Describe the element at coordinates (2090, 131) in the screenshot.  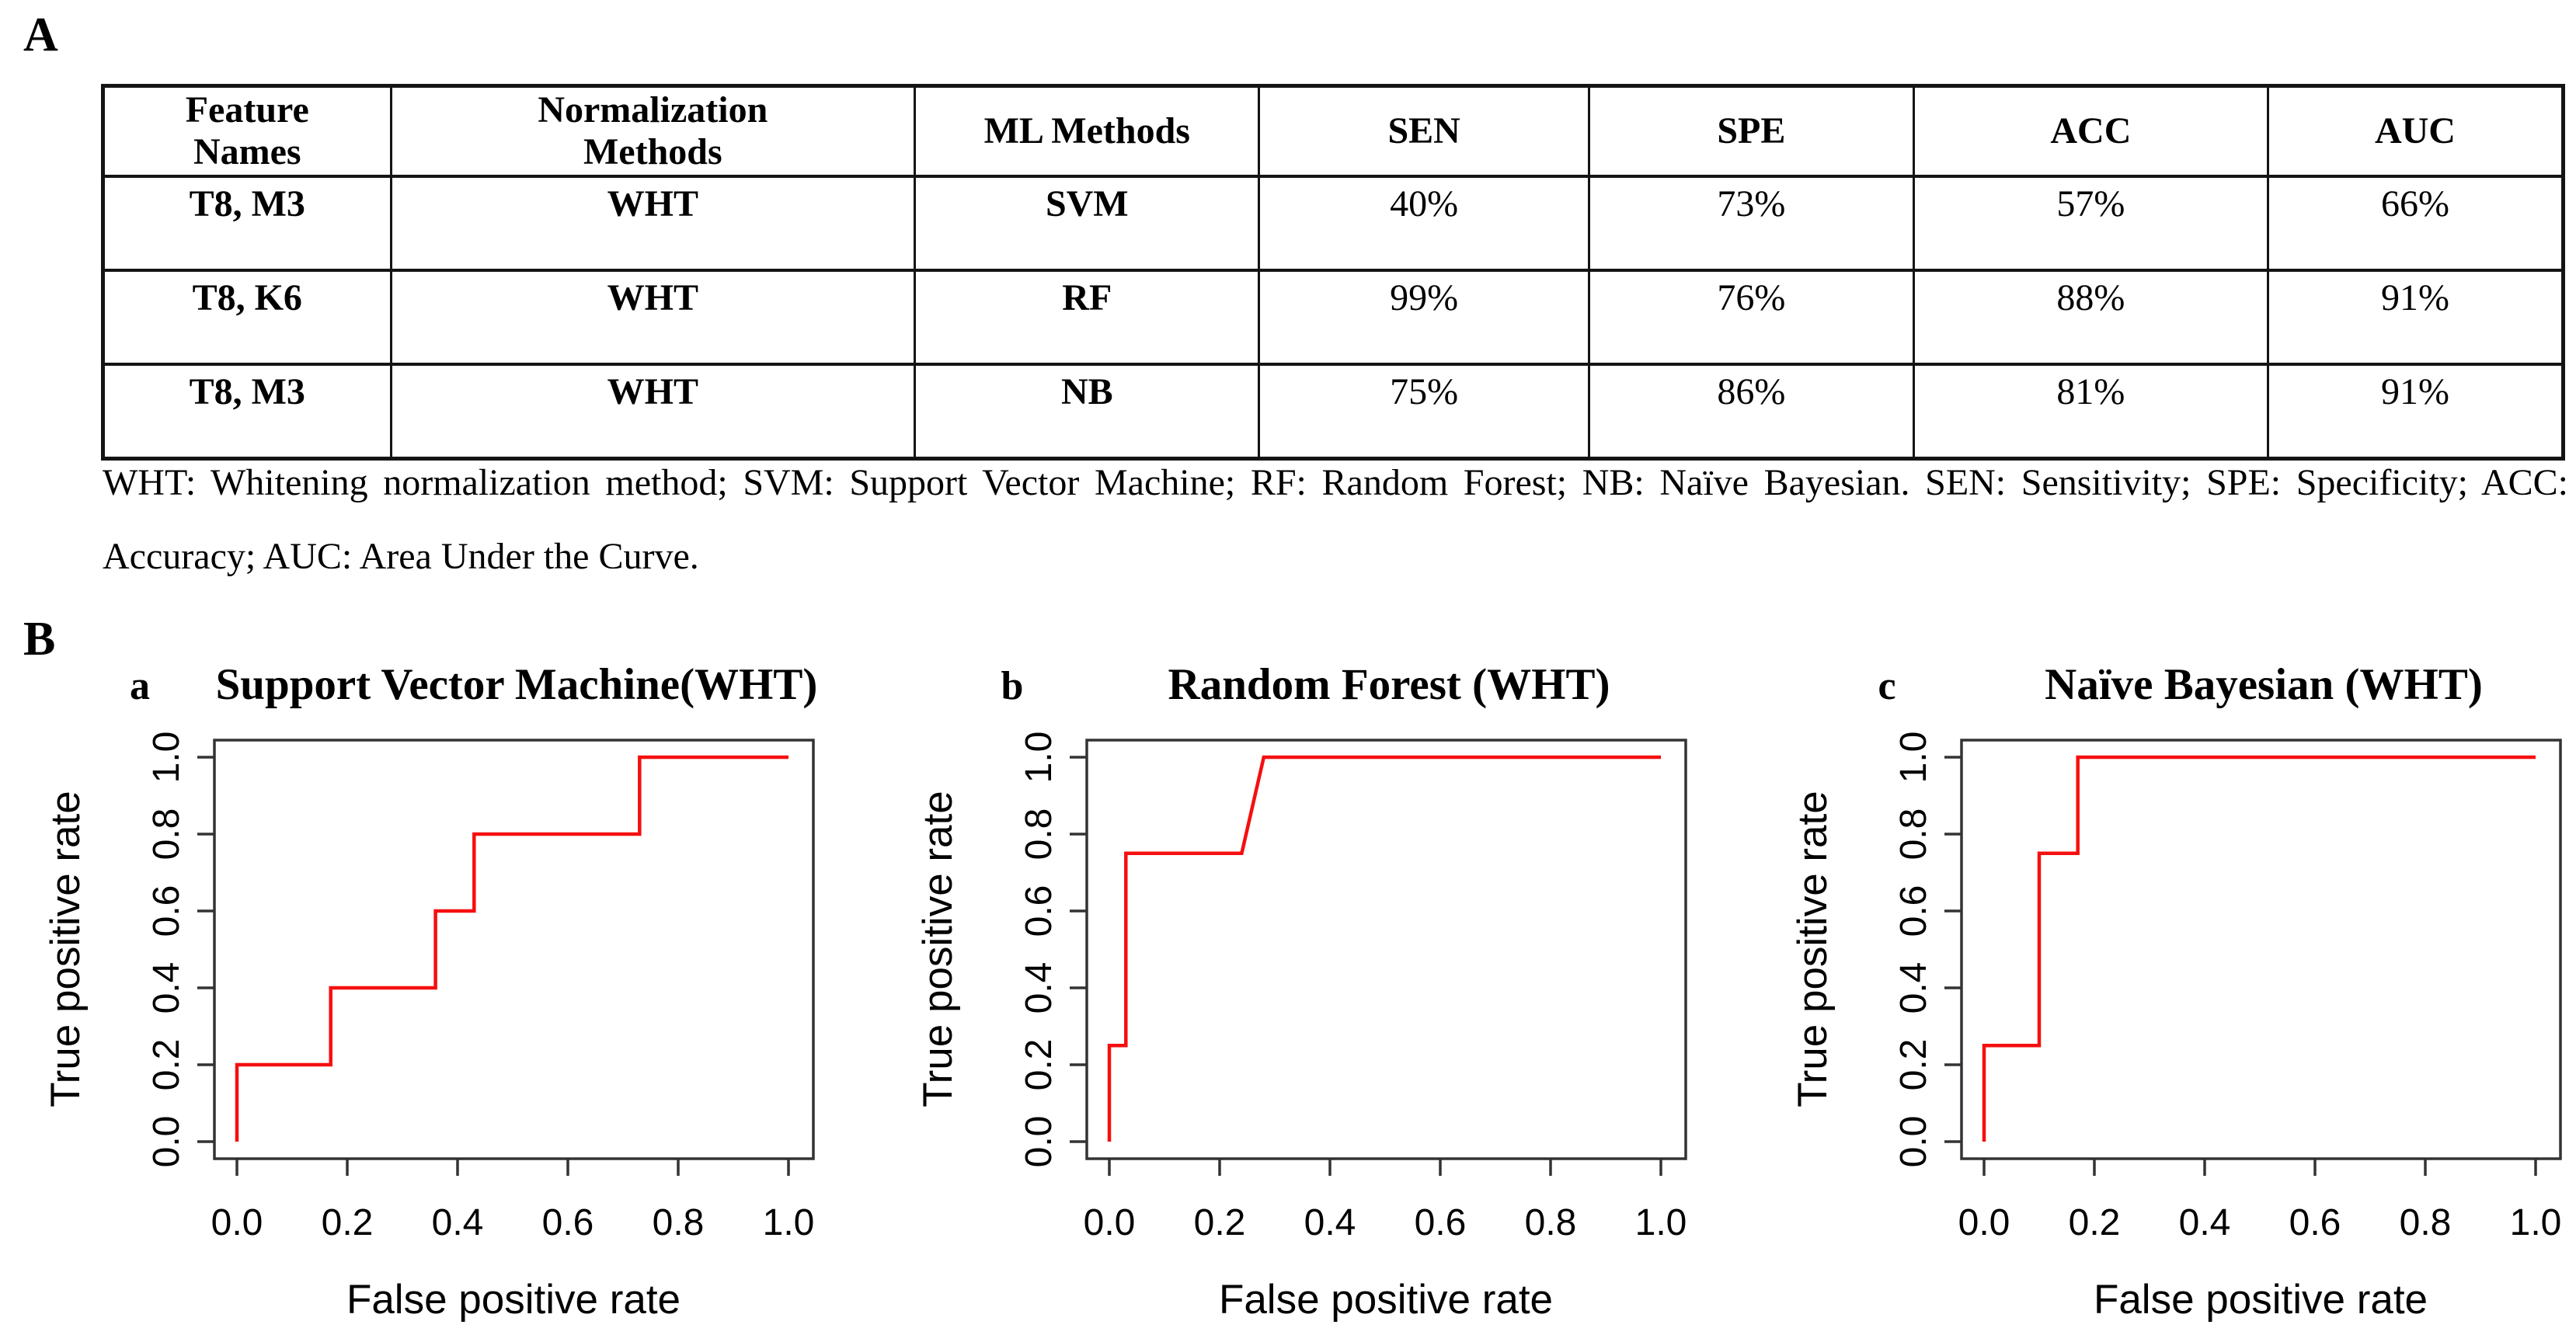
I see `column-header: ACC` at that location.